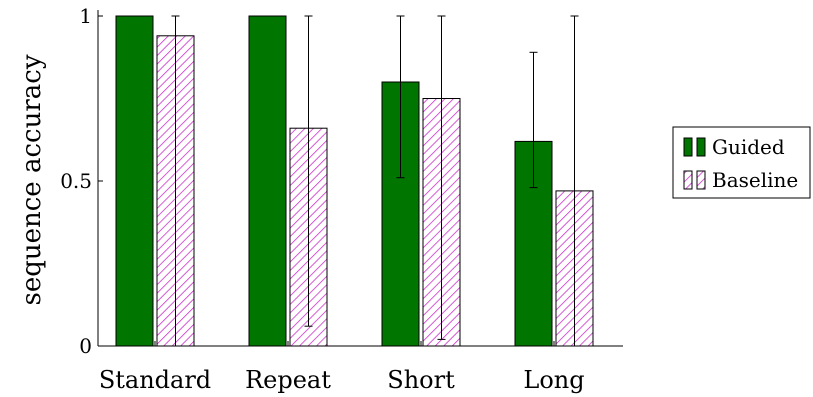 This screenshot has width=813, height=397. Describe the element at coordinates (85, 346) in the screenshot. I see `y-tick-label: 0` at that location.